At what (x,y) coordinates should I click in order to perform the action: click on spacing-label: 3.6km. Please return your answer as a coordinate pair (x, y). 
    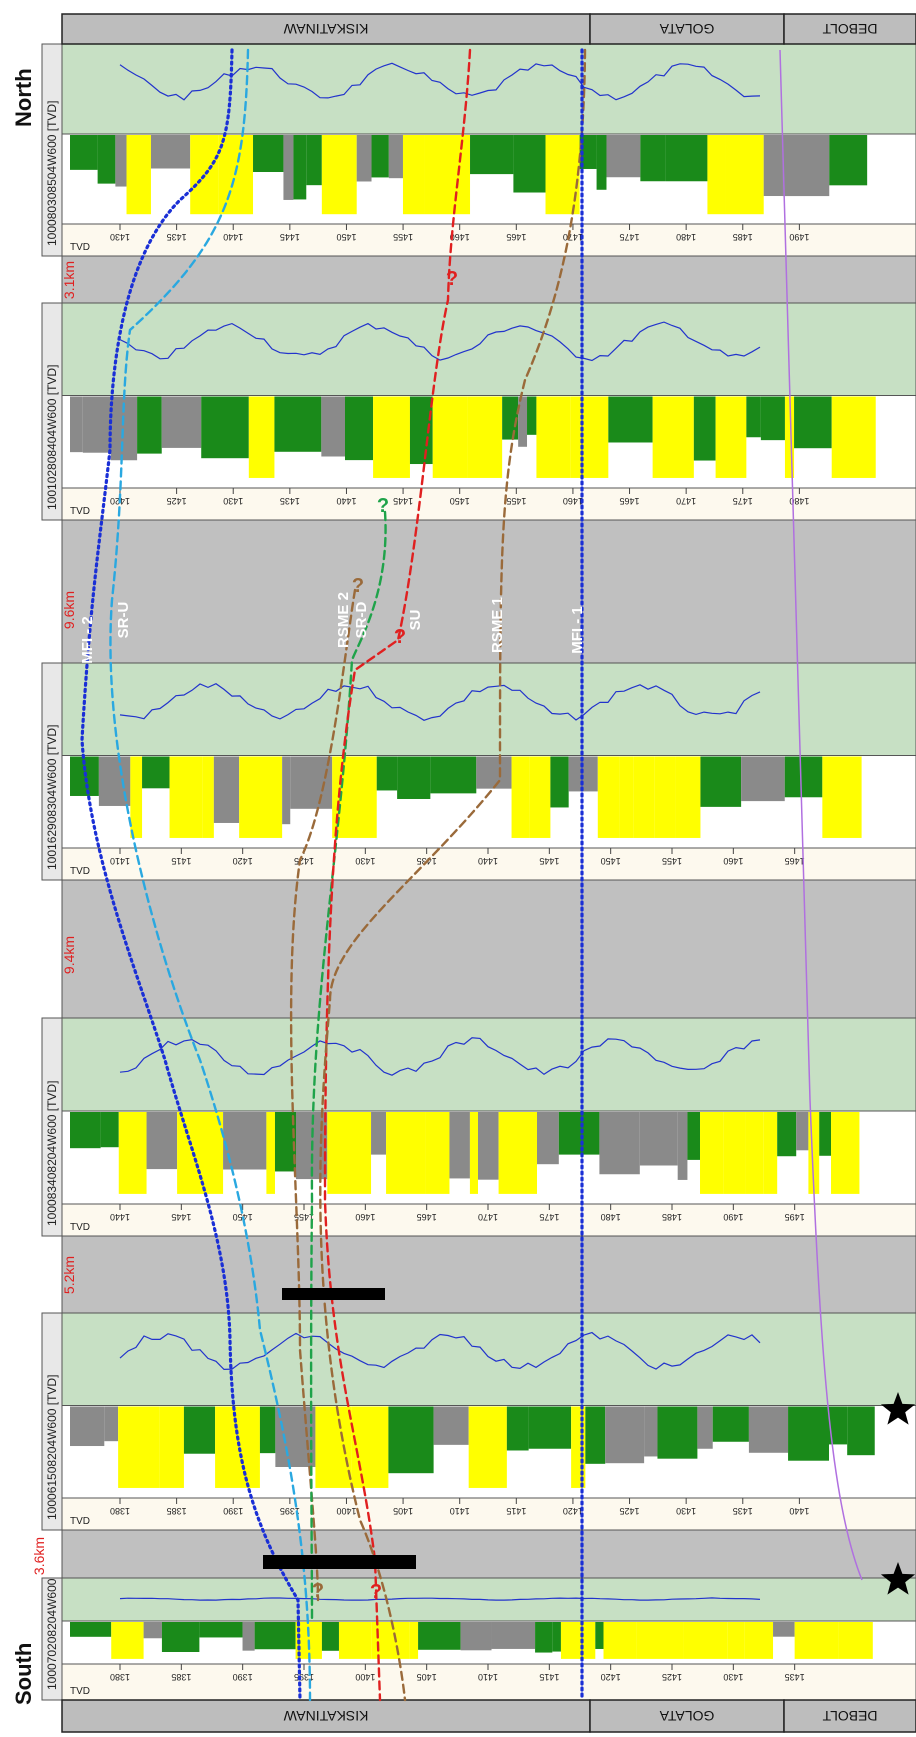
    Looking at the image, I should click on (39, 1556).